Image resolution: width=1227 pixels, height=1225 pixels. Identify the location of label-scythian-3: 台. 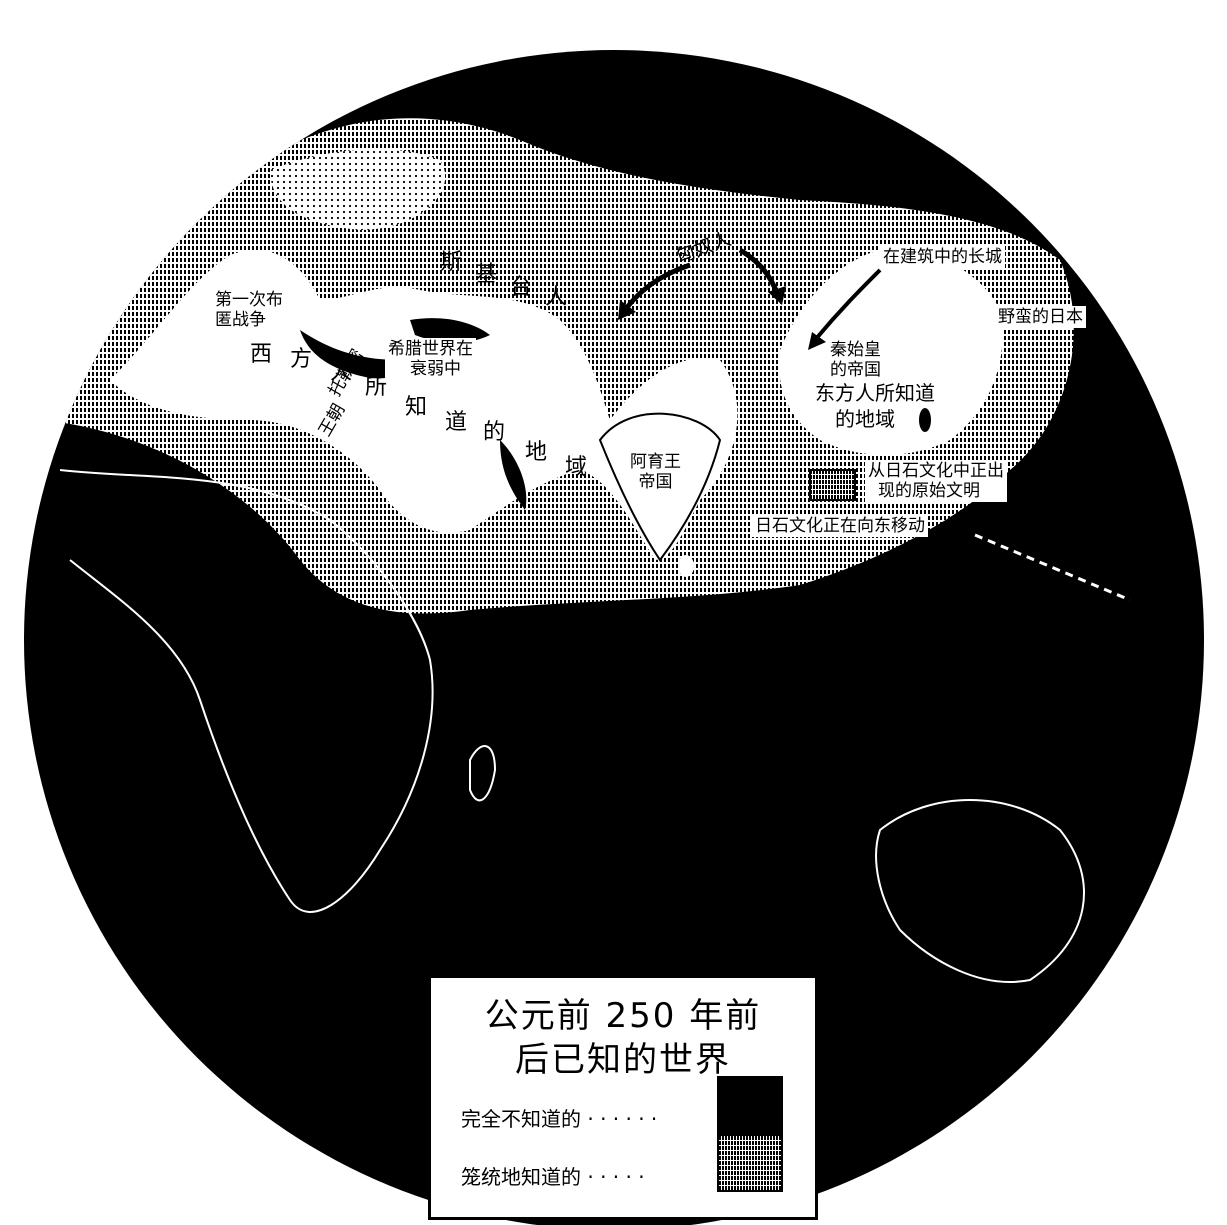
(524, 287).